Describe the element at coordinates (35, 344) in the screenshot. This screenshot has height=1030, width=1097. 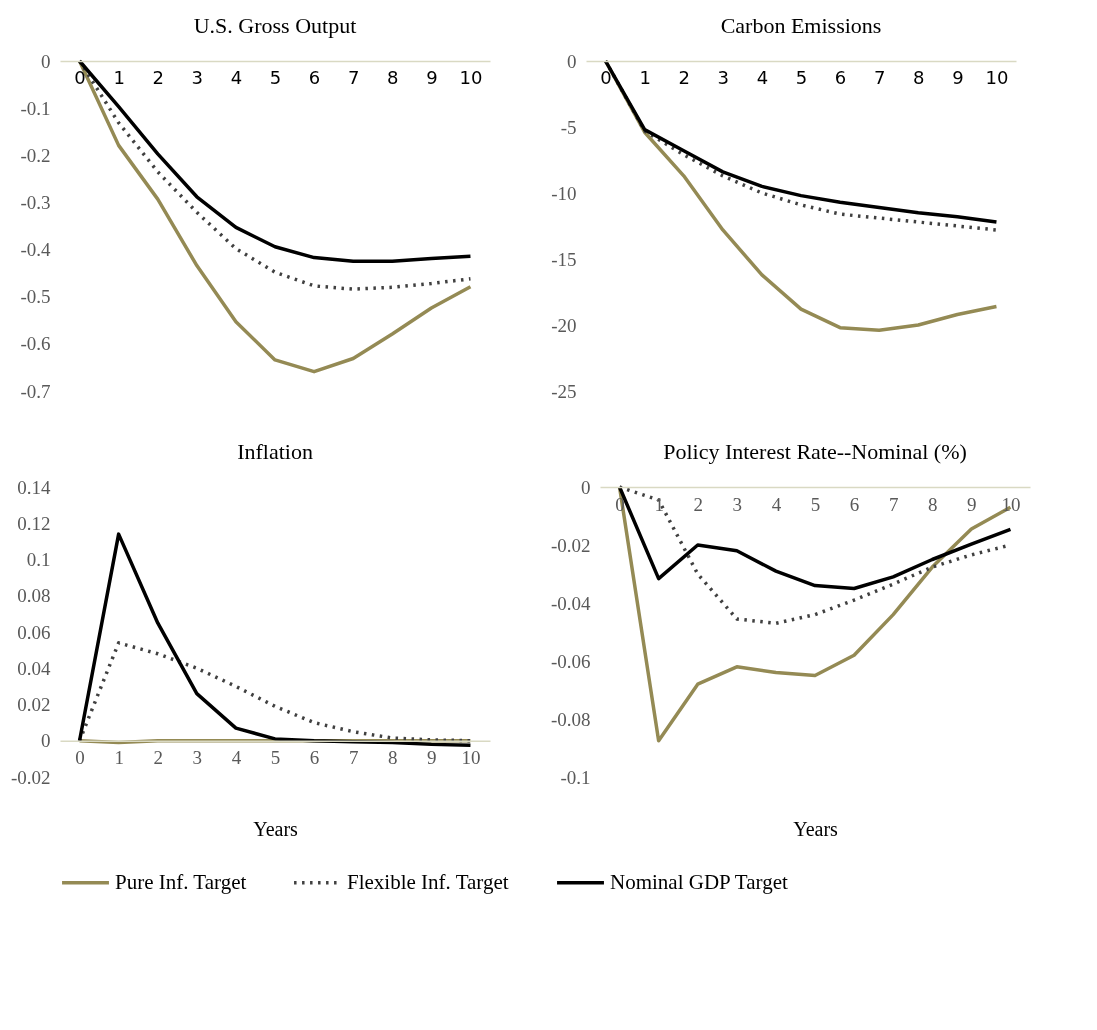
I see `y-tick-label: -0.6` at that location.